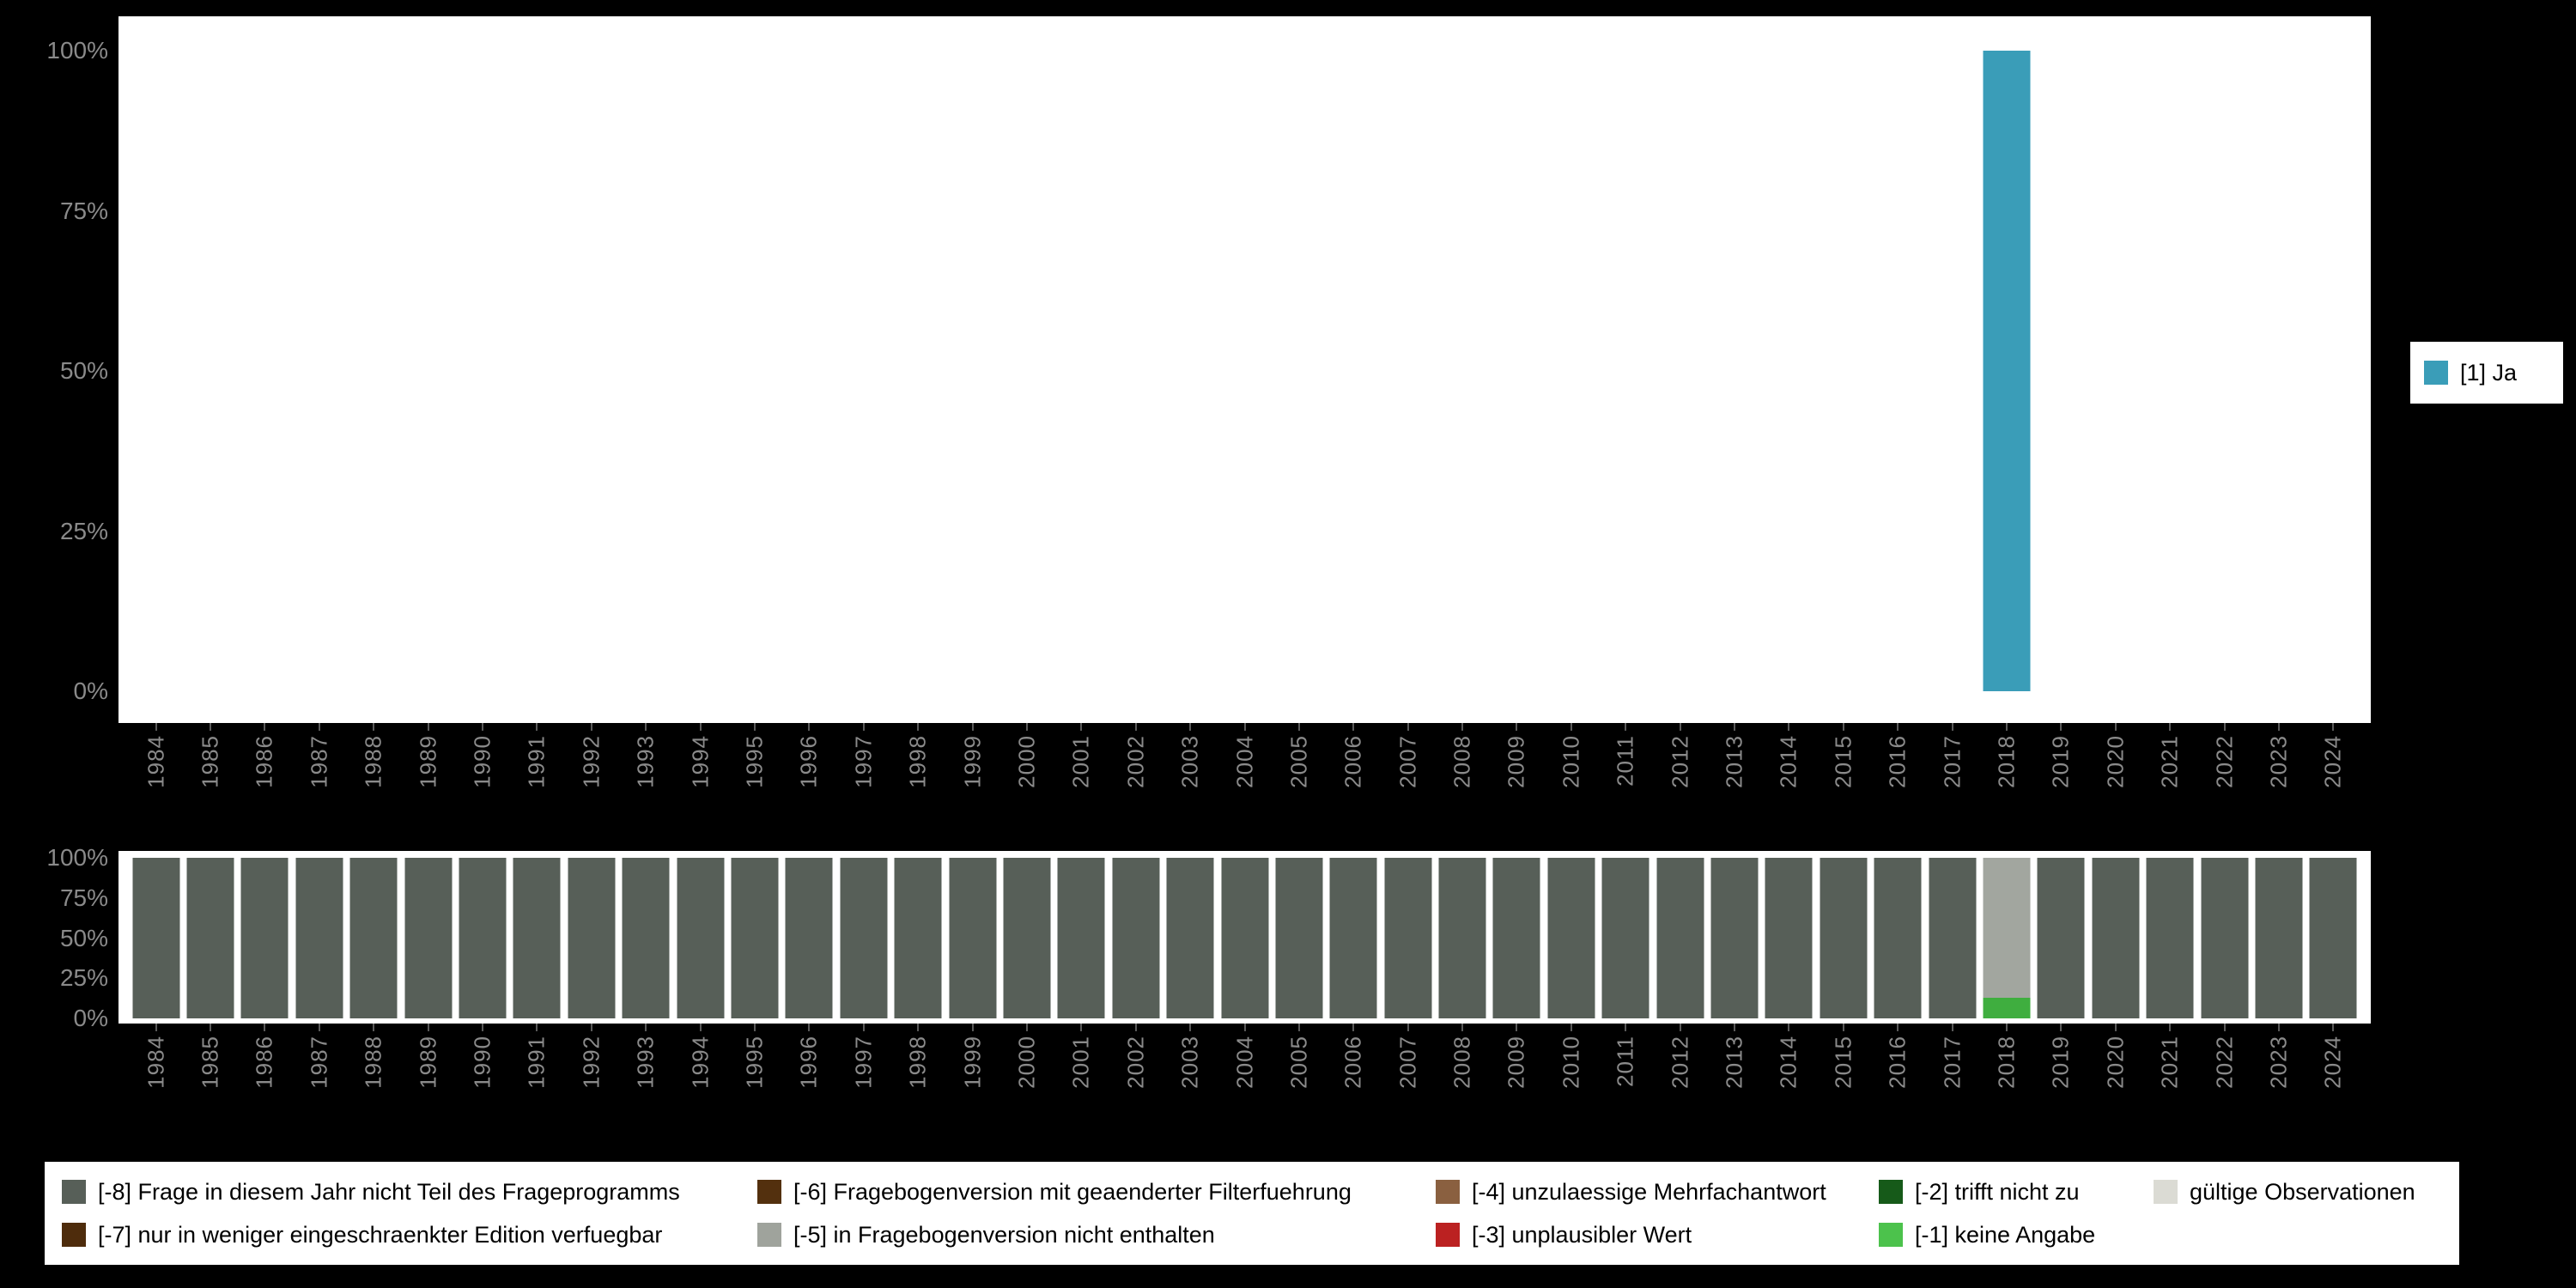 The image size is (2576, 1288). I want to click on x-axis-year-label: 2018, so click(2006, 1063).